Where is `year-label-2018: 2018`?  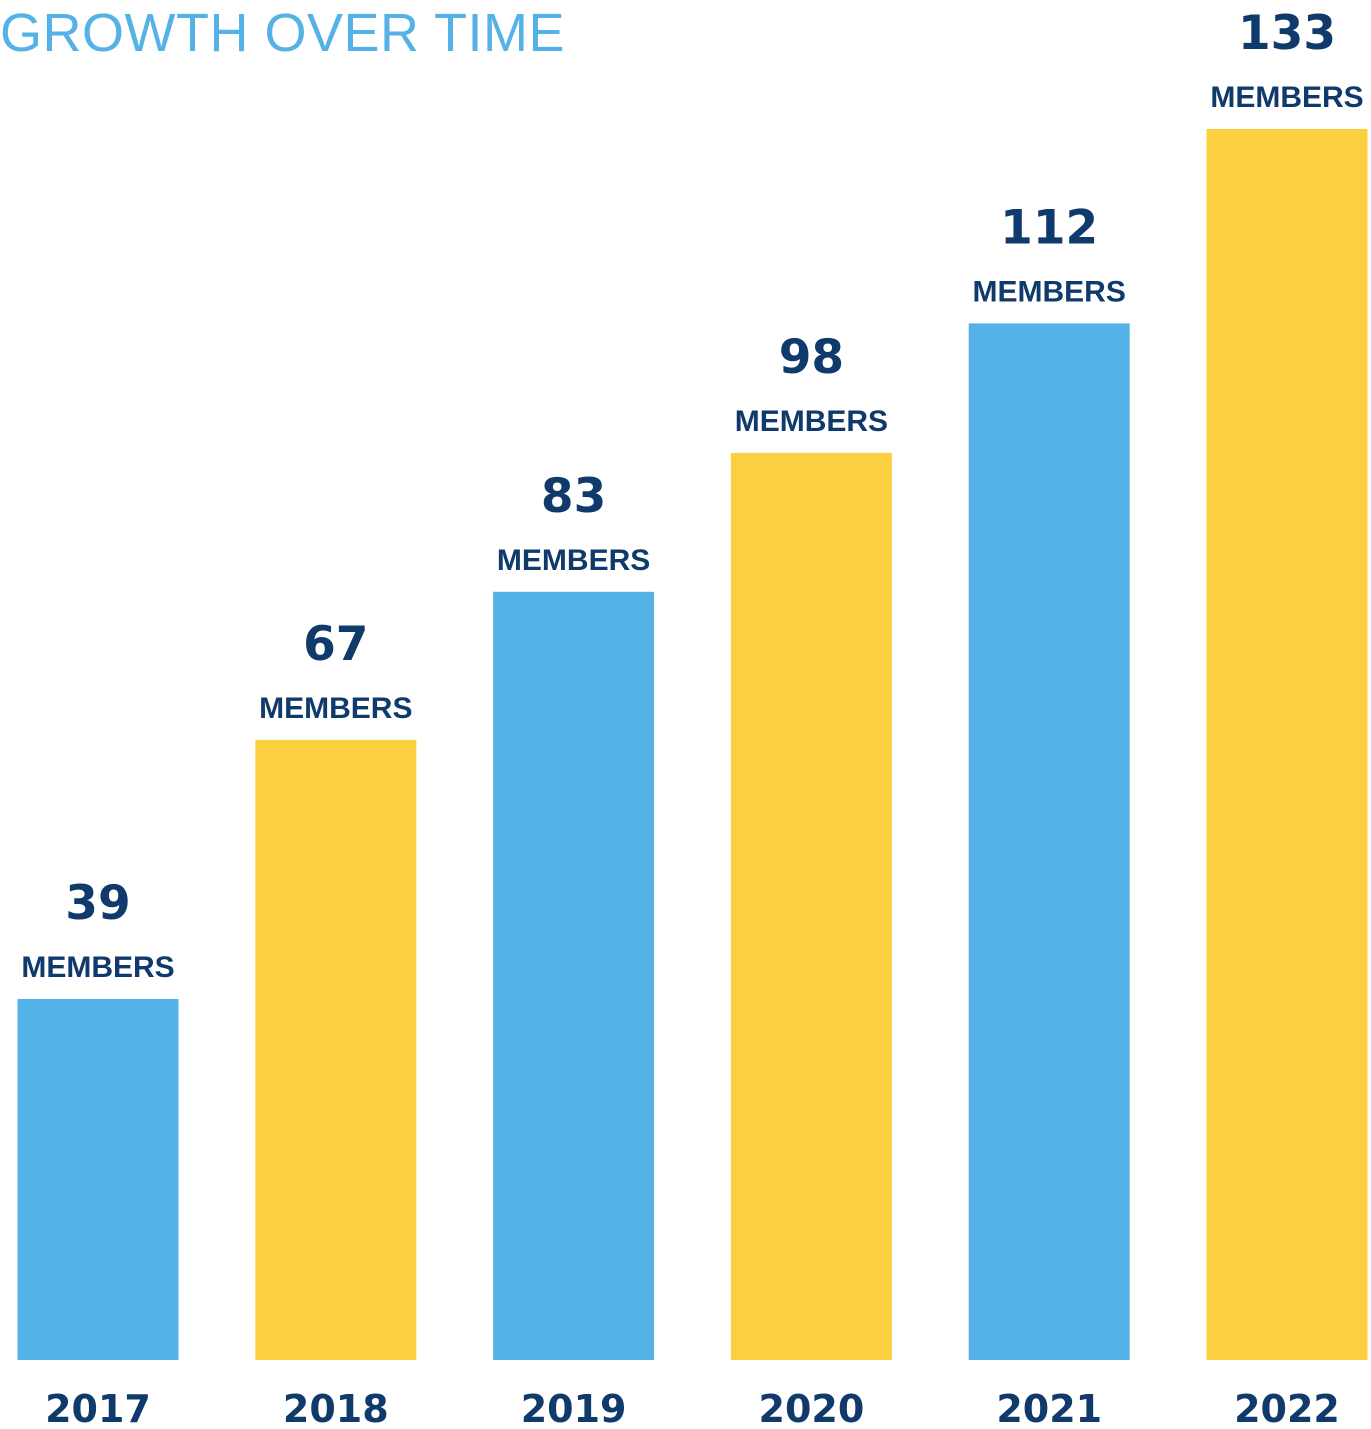 year-label-2018: 2018 is located at coordinates (336, 1408).